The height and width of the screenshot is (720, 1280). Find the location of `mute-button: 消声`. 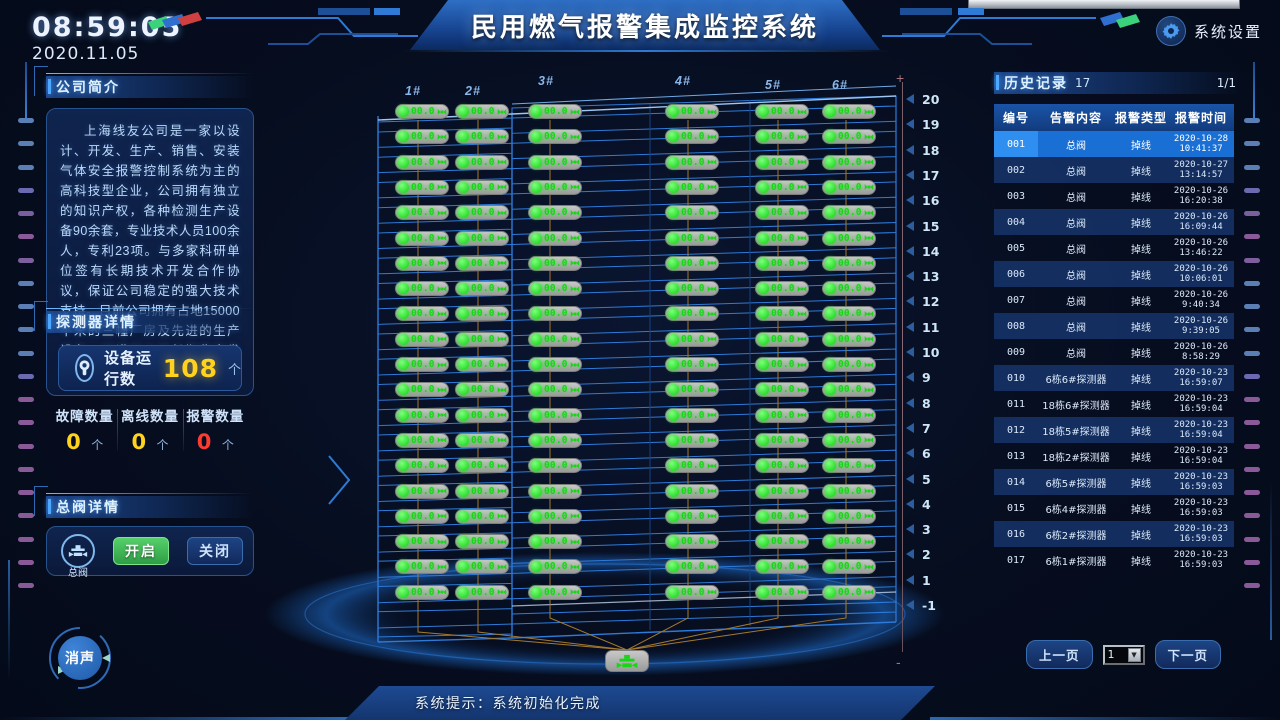

mute-button: 消声 is located at coordinates (80, 658).